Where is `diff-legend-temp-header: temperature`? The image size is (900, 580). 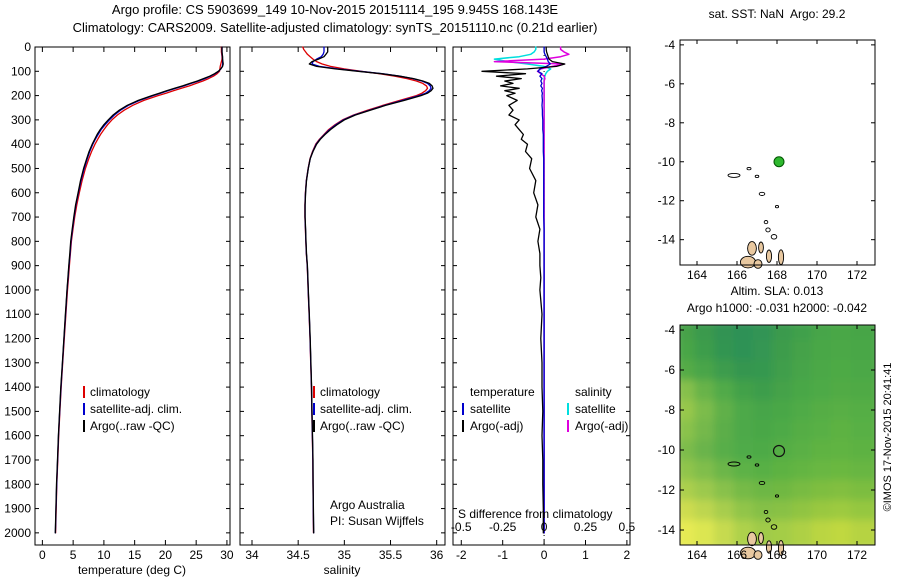
diff-legend-temp-header: temperature is located at coordinates (502, 392).